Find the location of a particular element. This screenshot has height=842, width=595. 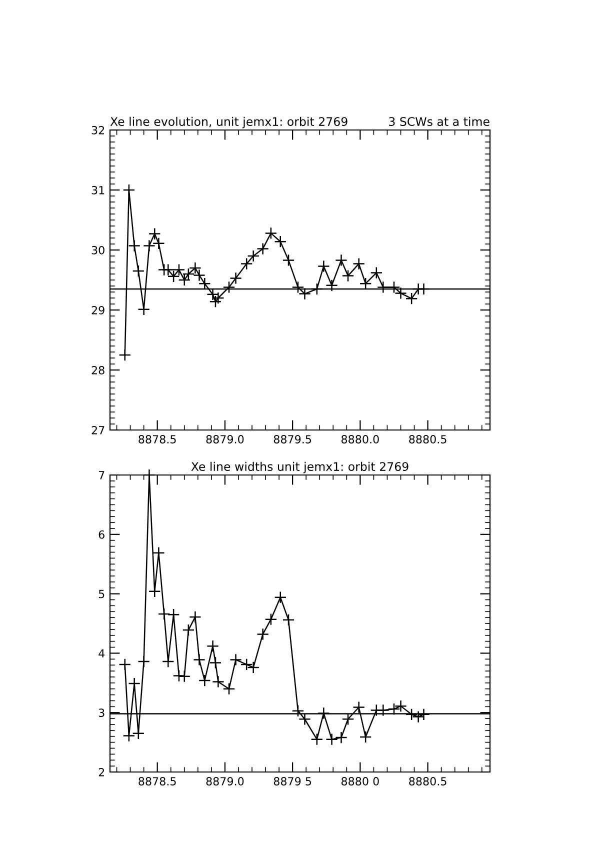

y-tick-label: 31 is located at coordinates (98, 190).